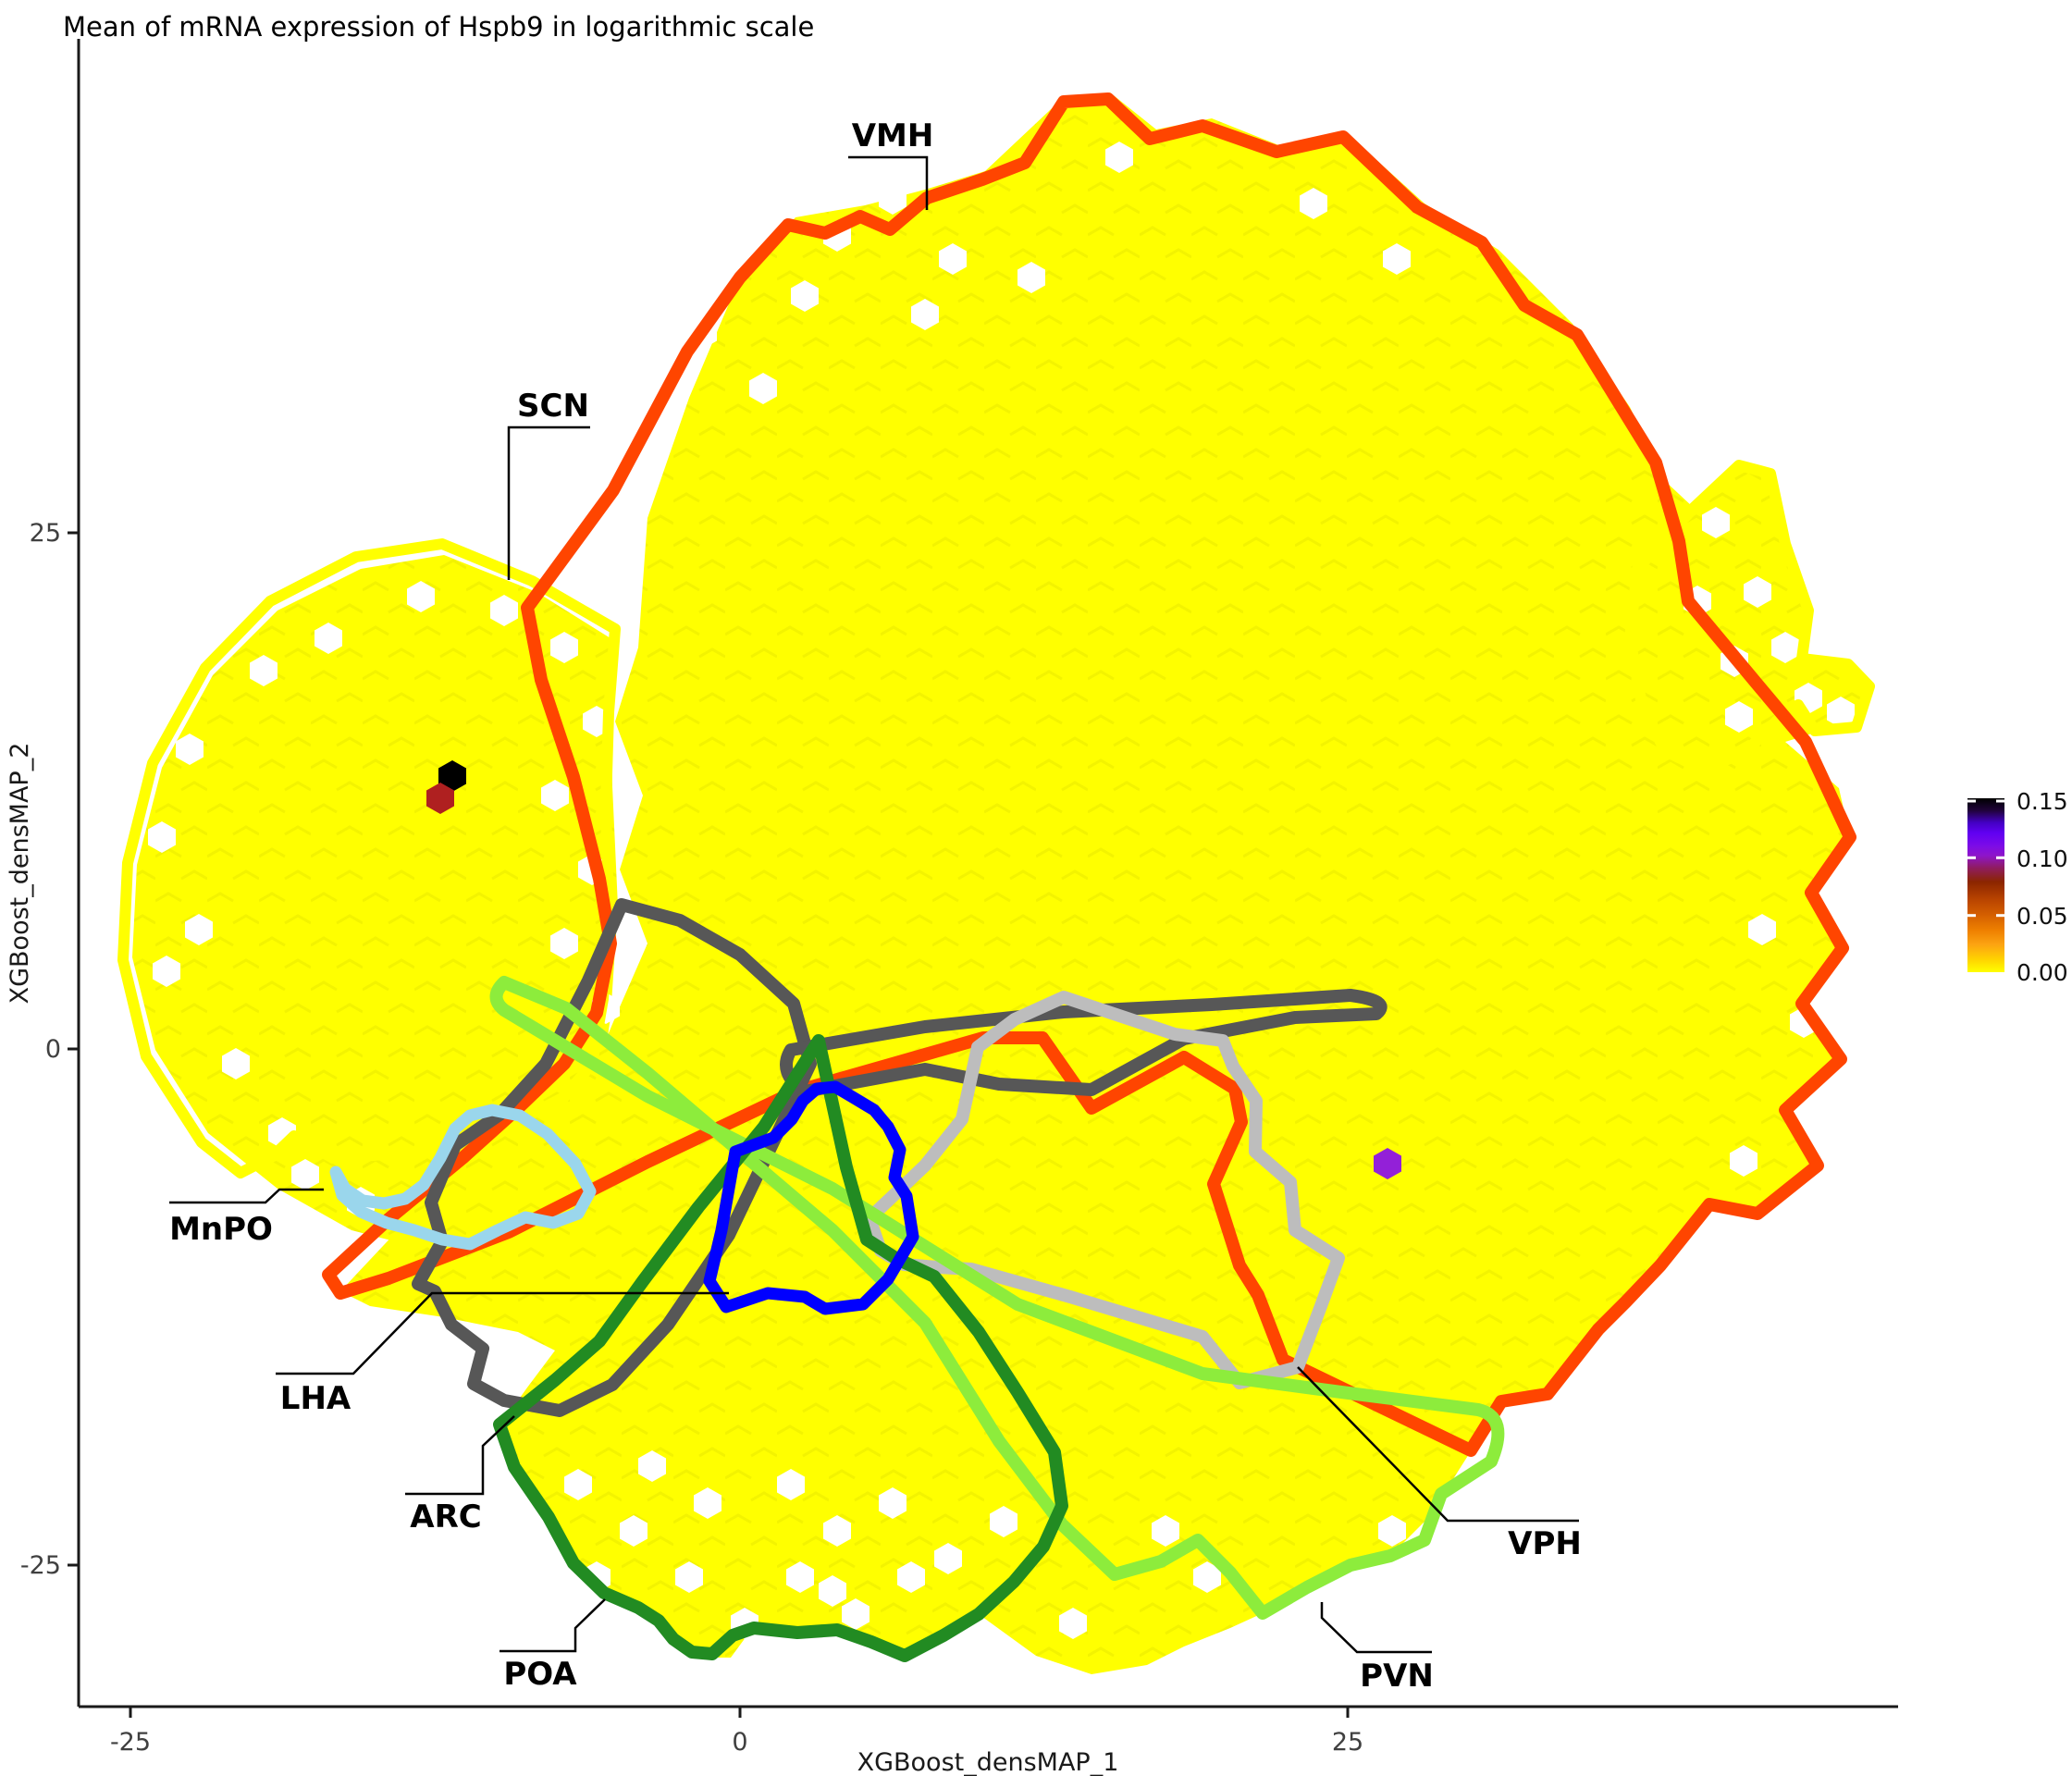 This screenshot has height=1776, width=2072. I want to click on y-tick-25: 25, so click(46, 533).